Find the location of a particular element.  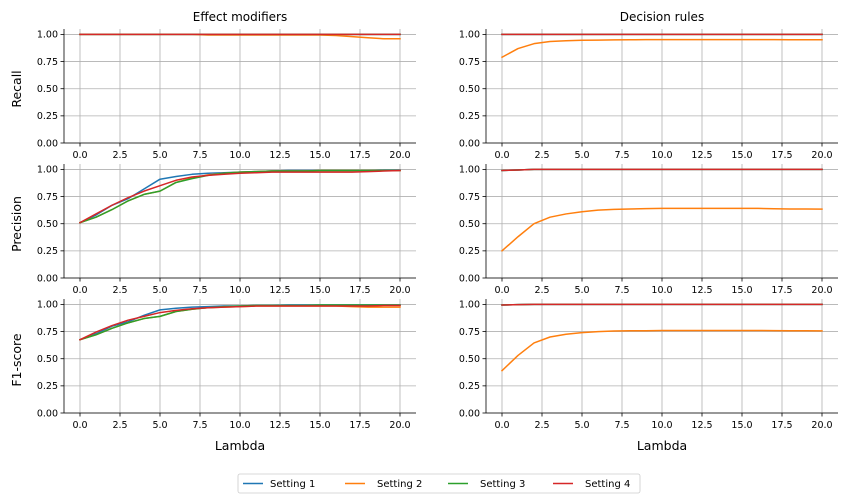

legend-label-setting-4: Setting 4 is located at coordinates (607, 484).